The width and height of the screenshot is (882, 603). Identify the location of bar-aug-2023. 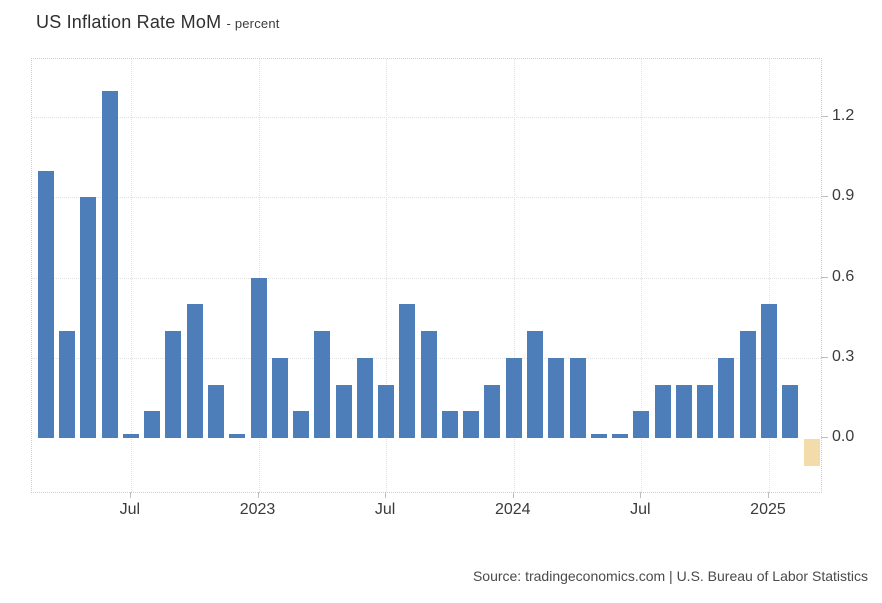
(407, 371).